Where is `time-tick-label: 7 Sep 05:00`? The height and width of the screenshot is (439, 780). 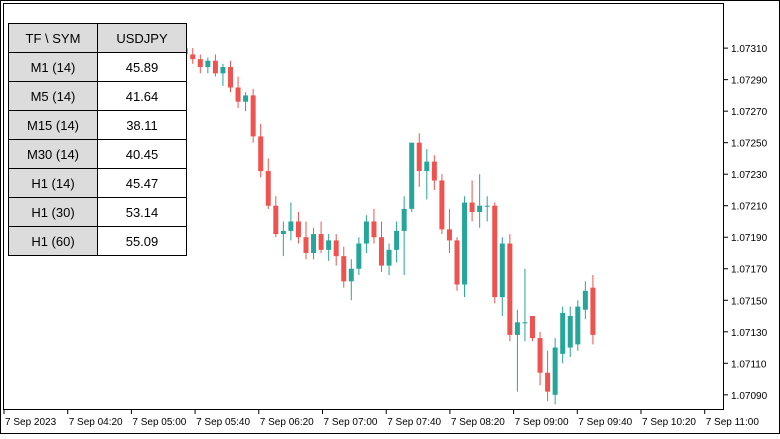 time-tick-label: 7 Sep 05:00 is located at coordinates (159, 422).